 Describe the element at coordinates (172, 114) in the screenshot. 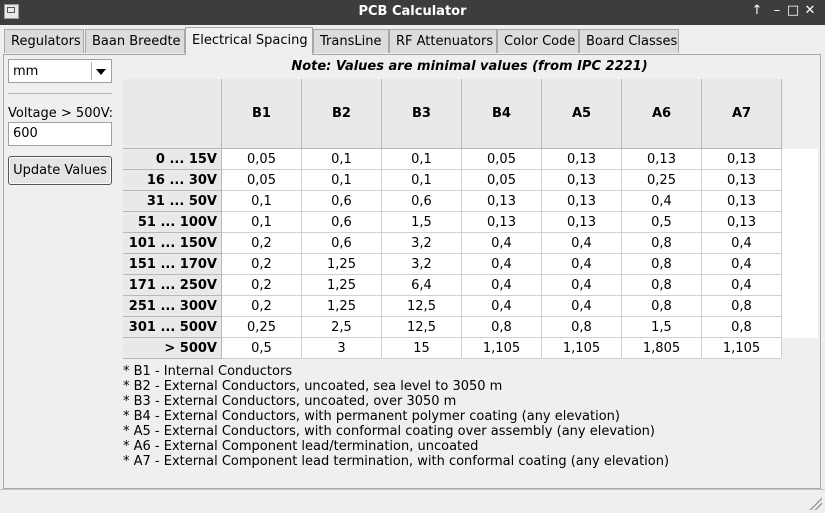

I see `table-corner-header` at that location.